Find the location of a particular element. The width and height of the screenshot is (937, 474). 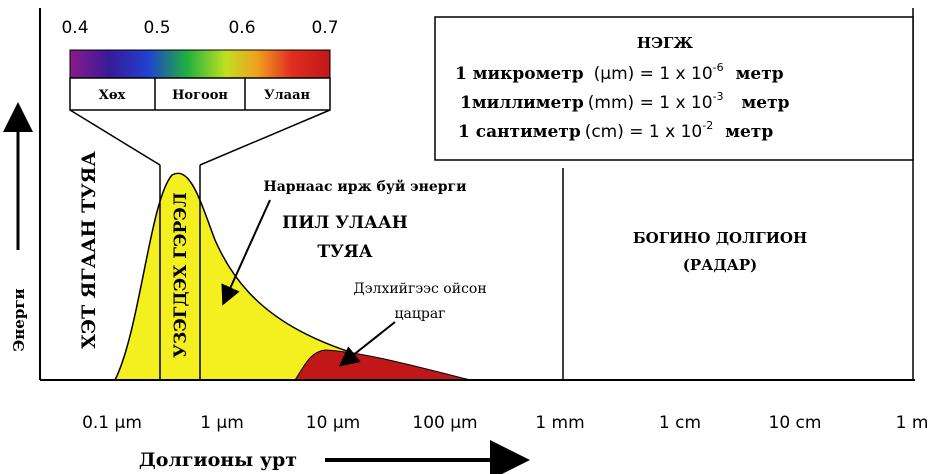

solar-arrow is located at coordinates (246, 252).